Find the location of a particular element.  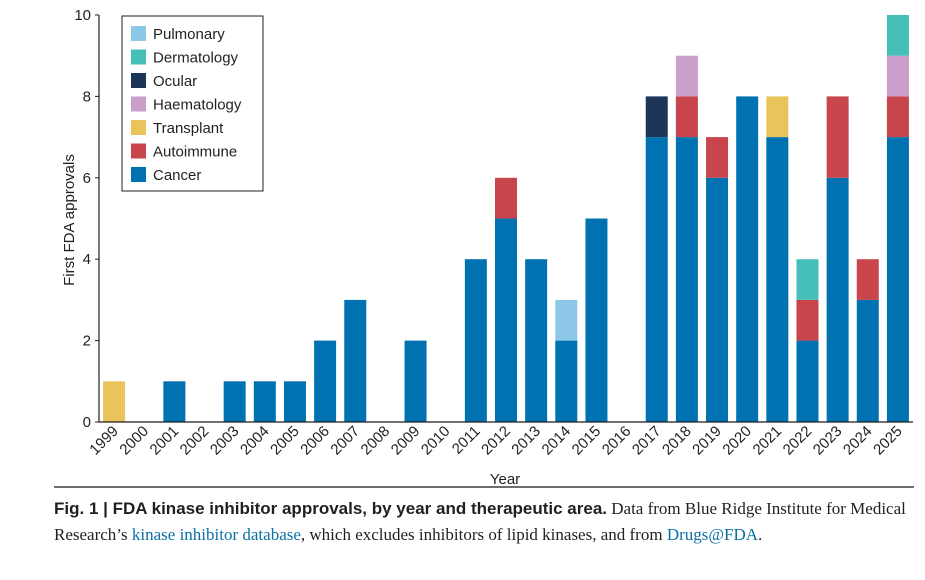

legend-label-dermatology: Dermatology is located at coordinates (196, 58).